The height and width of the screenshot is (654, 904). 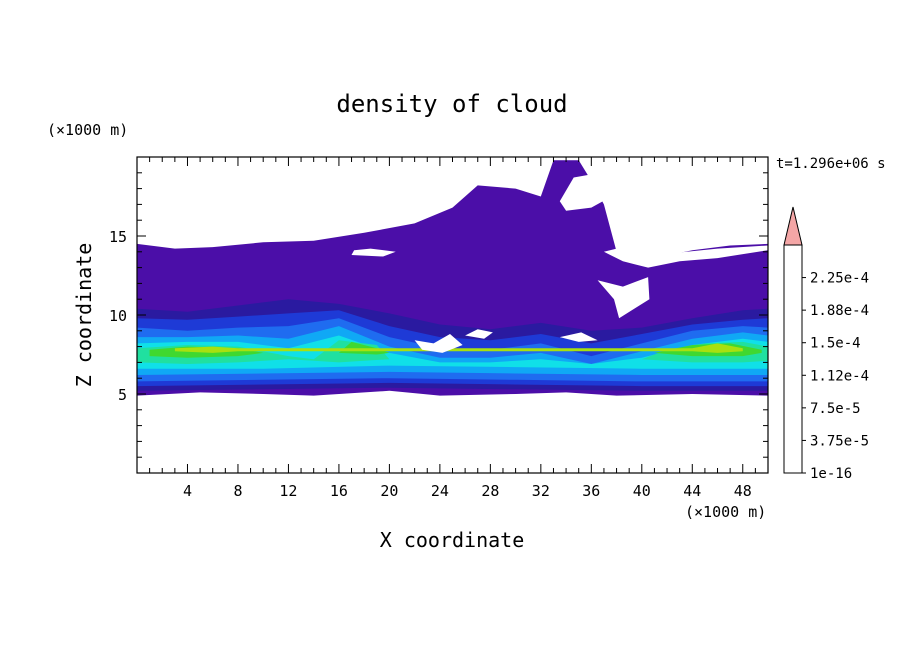 I want to click on x-tick-label: 20, so click(x=389, y=491).